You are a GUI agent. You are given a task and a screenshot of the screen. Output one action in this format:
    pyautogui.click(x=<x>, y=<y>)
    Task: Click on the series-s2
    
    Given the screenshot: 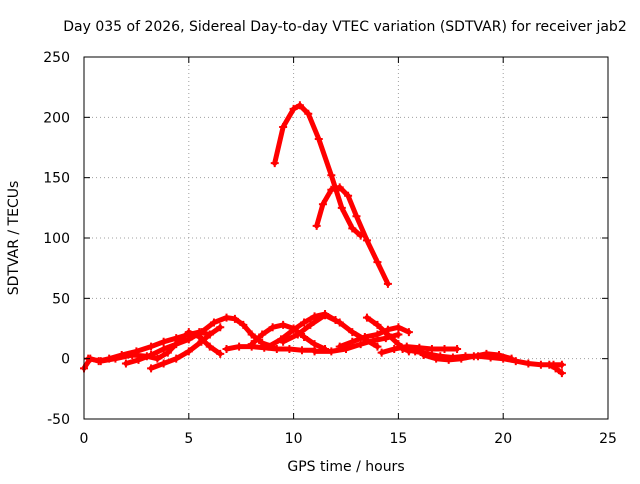 What is the action you would take?
    pyautogui.click(x=352, y=235)
    